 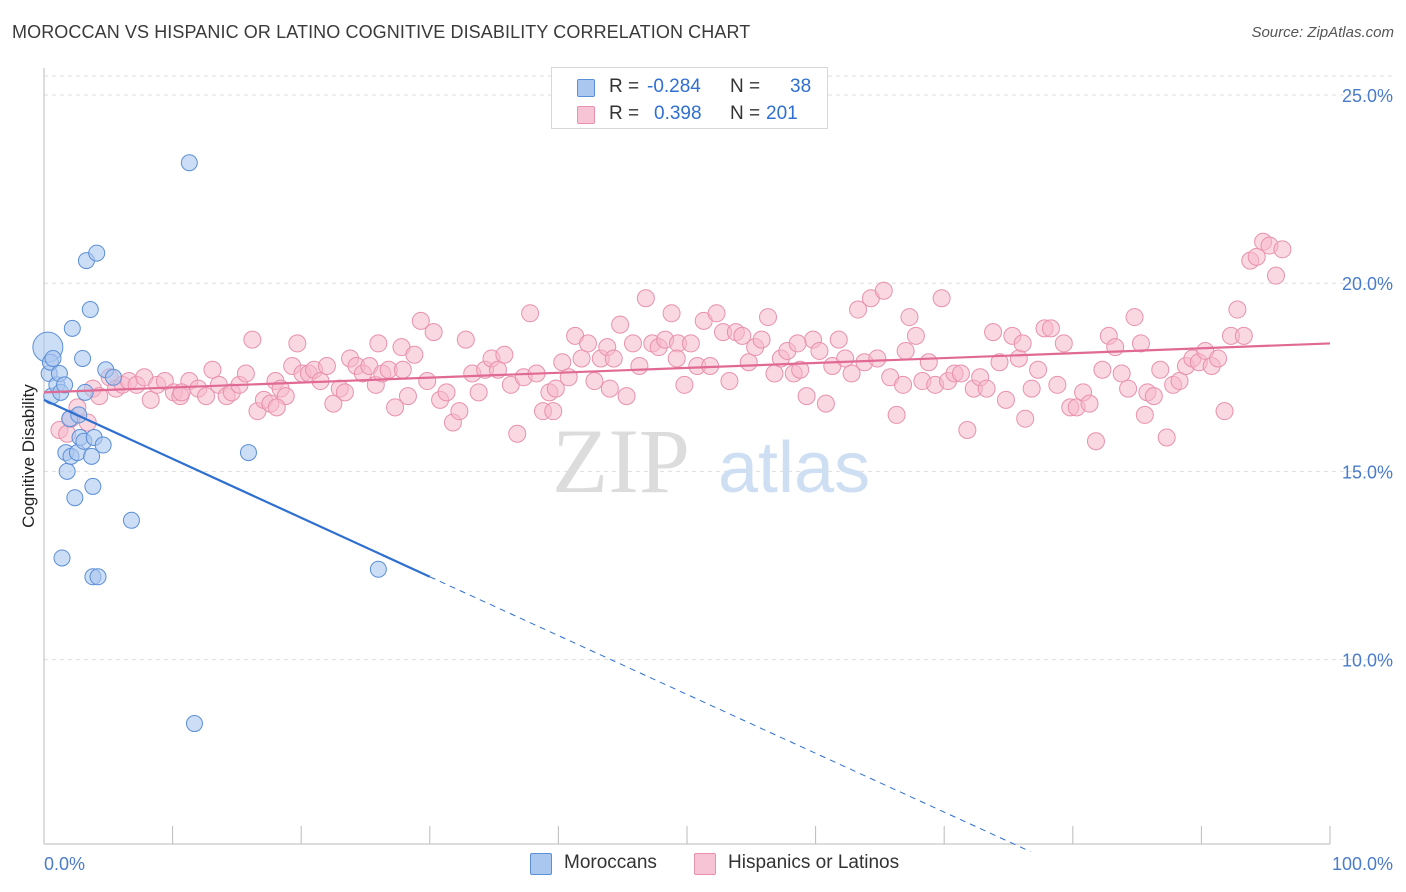 I want to click on bottom-legend-label-moroccans: Moroccans, so click(x=610, y=862).